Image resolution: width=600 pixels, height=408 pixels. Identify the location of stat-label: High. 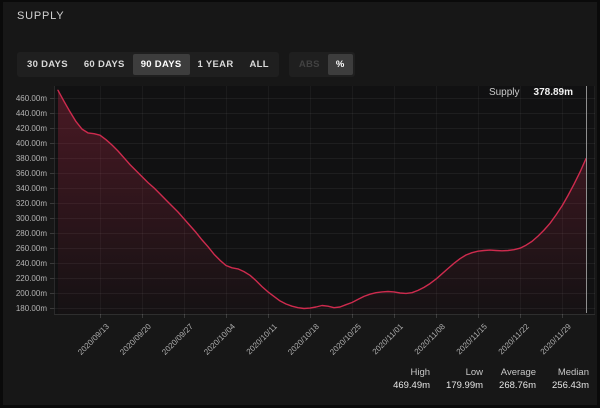
(420, 372).